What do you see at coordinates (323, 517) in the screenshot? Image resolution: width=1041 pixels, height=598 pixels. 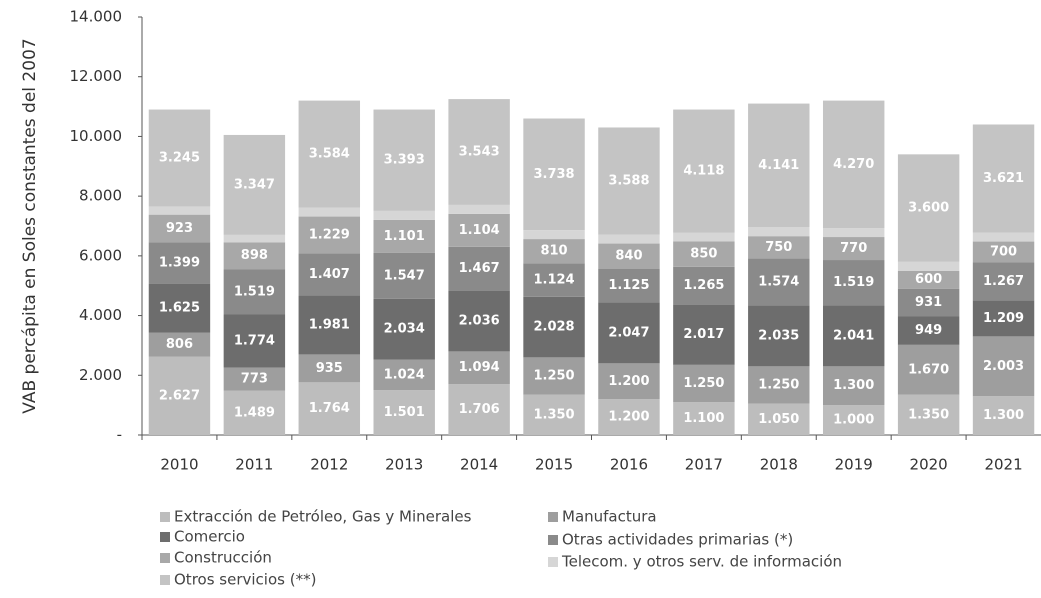 I see `legend-label: Extracción de Petróleo, Gas y Minerales` at bounding box center [323, 517].